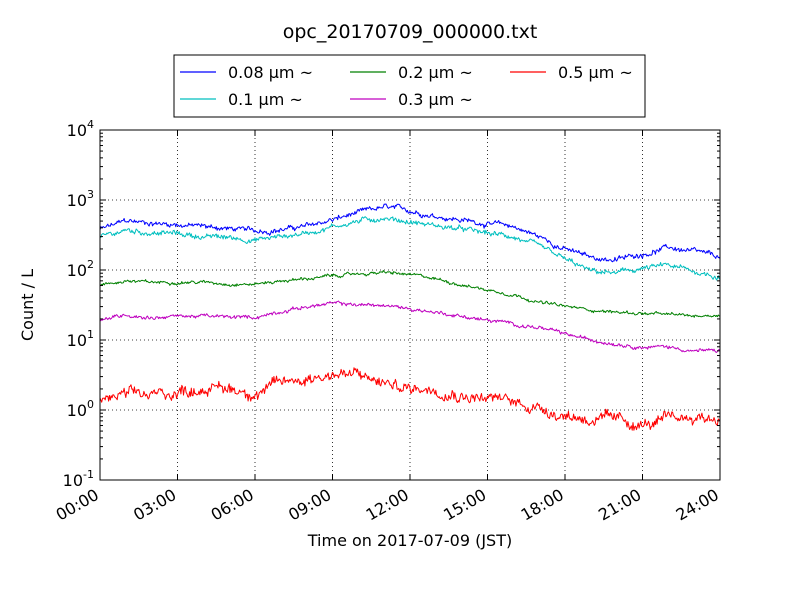 This screenshot has width=800, height=600. Describe the element at coordinates (78, 479) in the screenshot. I see `y-tick-label: 10⁻¹` at that location.